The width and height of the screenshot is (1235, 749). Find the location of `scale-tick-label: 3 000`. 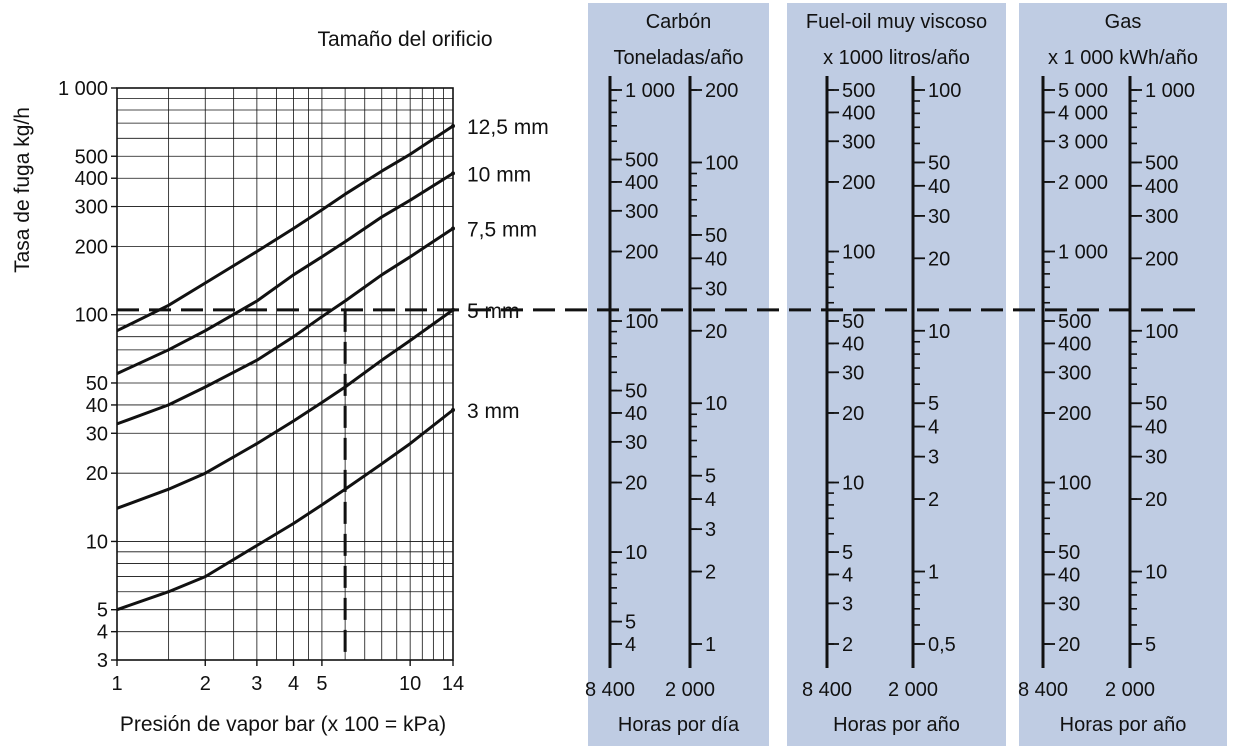

scale-tick-label: 3 000 is located at coordinates (1083, 142).